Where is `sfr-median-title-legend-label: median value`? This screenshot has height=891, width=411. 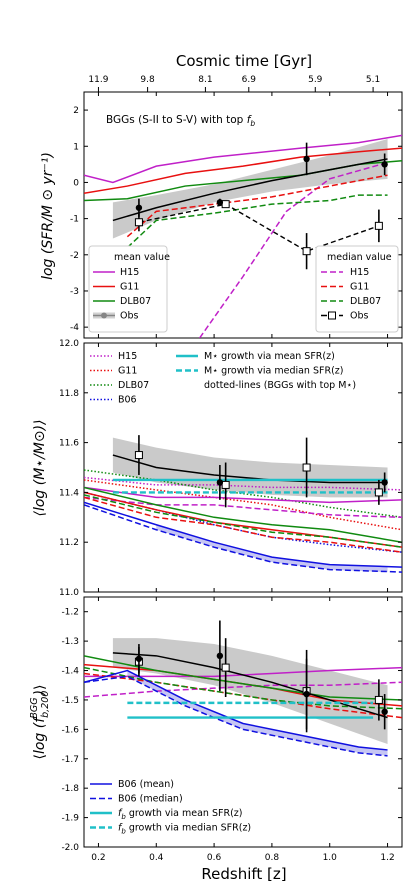 sfr-median-title-legend-label: median value is located at coordinates (359, 257).